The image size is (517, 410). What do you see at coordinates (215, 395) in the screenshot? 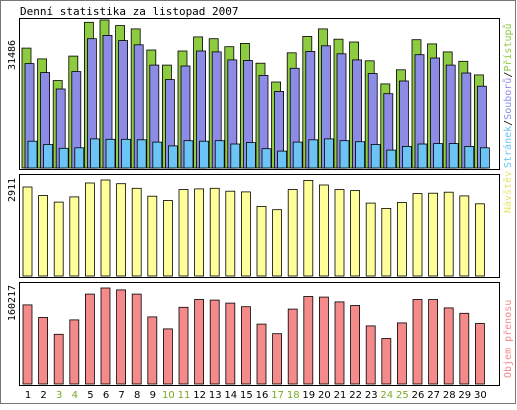
I see `day-label: 13` at bounding box center [215, 395].